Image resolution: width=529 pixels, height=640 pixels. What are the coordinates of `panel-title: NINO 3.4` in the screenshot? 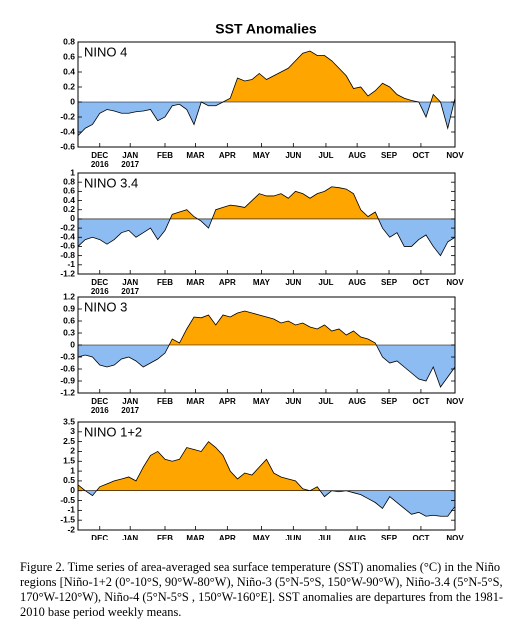 It's located at (111, 182).